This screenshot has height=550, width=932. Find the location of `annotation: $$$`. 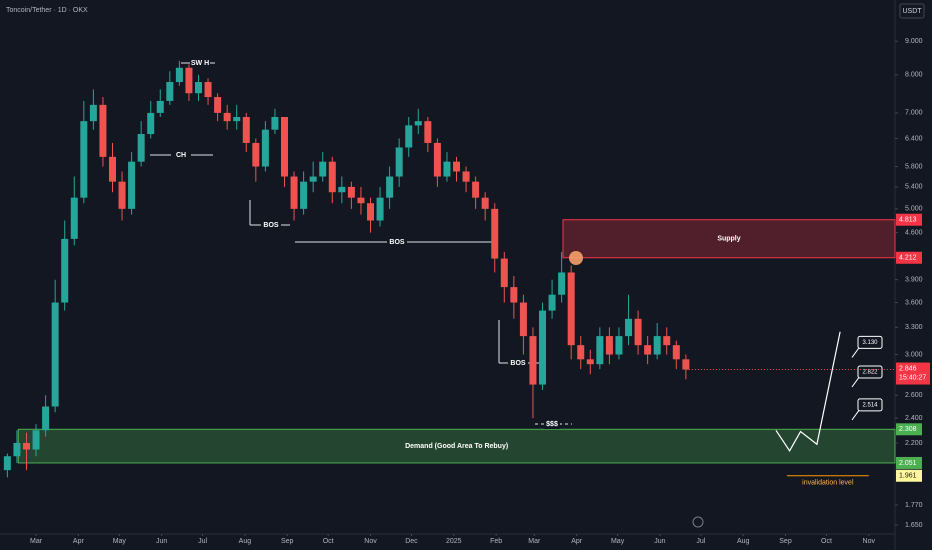

annotation: $$$ is located at coordinates (552, 424).